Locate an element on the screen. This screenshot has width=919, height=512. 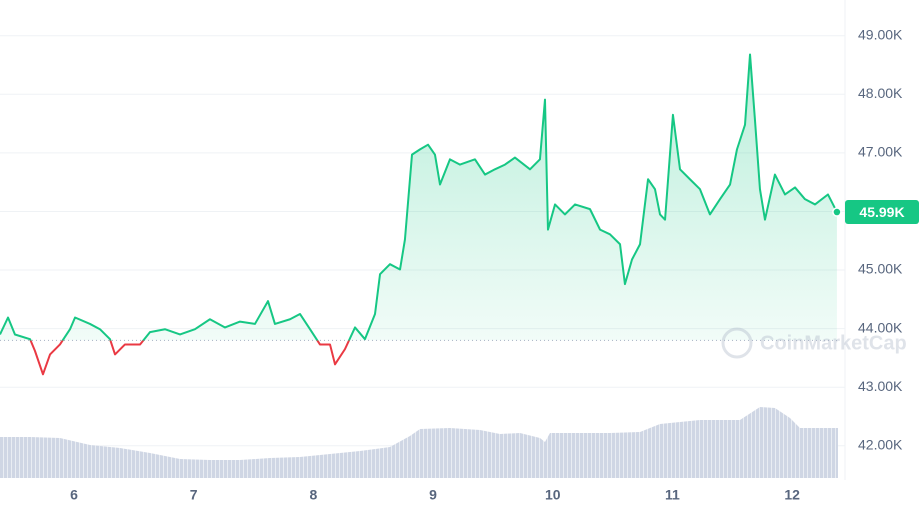
y-tick-label: 49.00K is located at coordinates (880, 34).